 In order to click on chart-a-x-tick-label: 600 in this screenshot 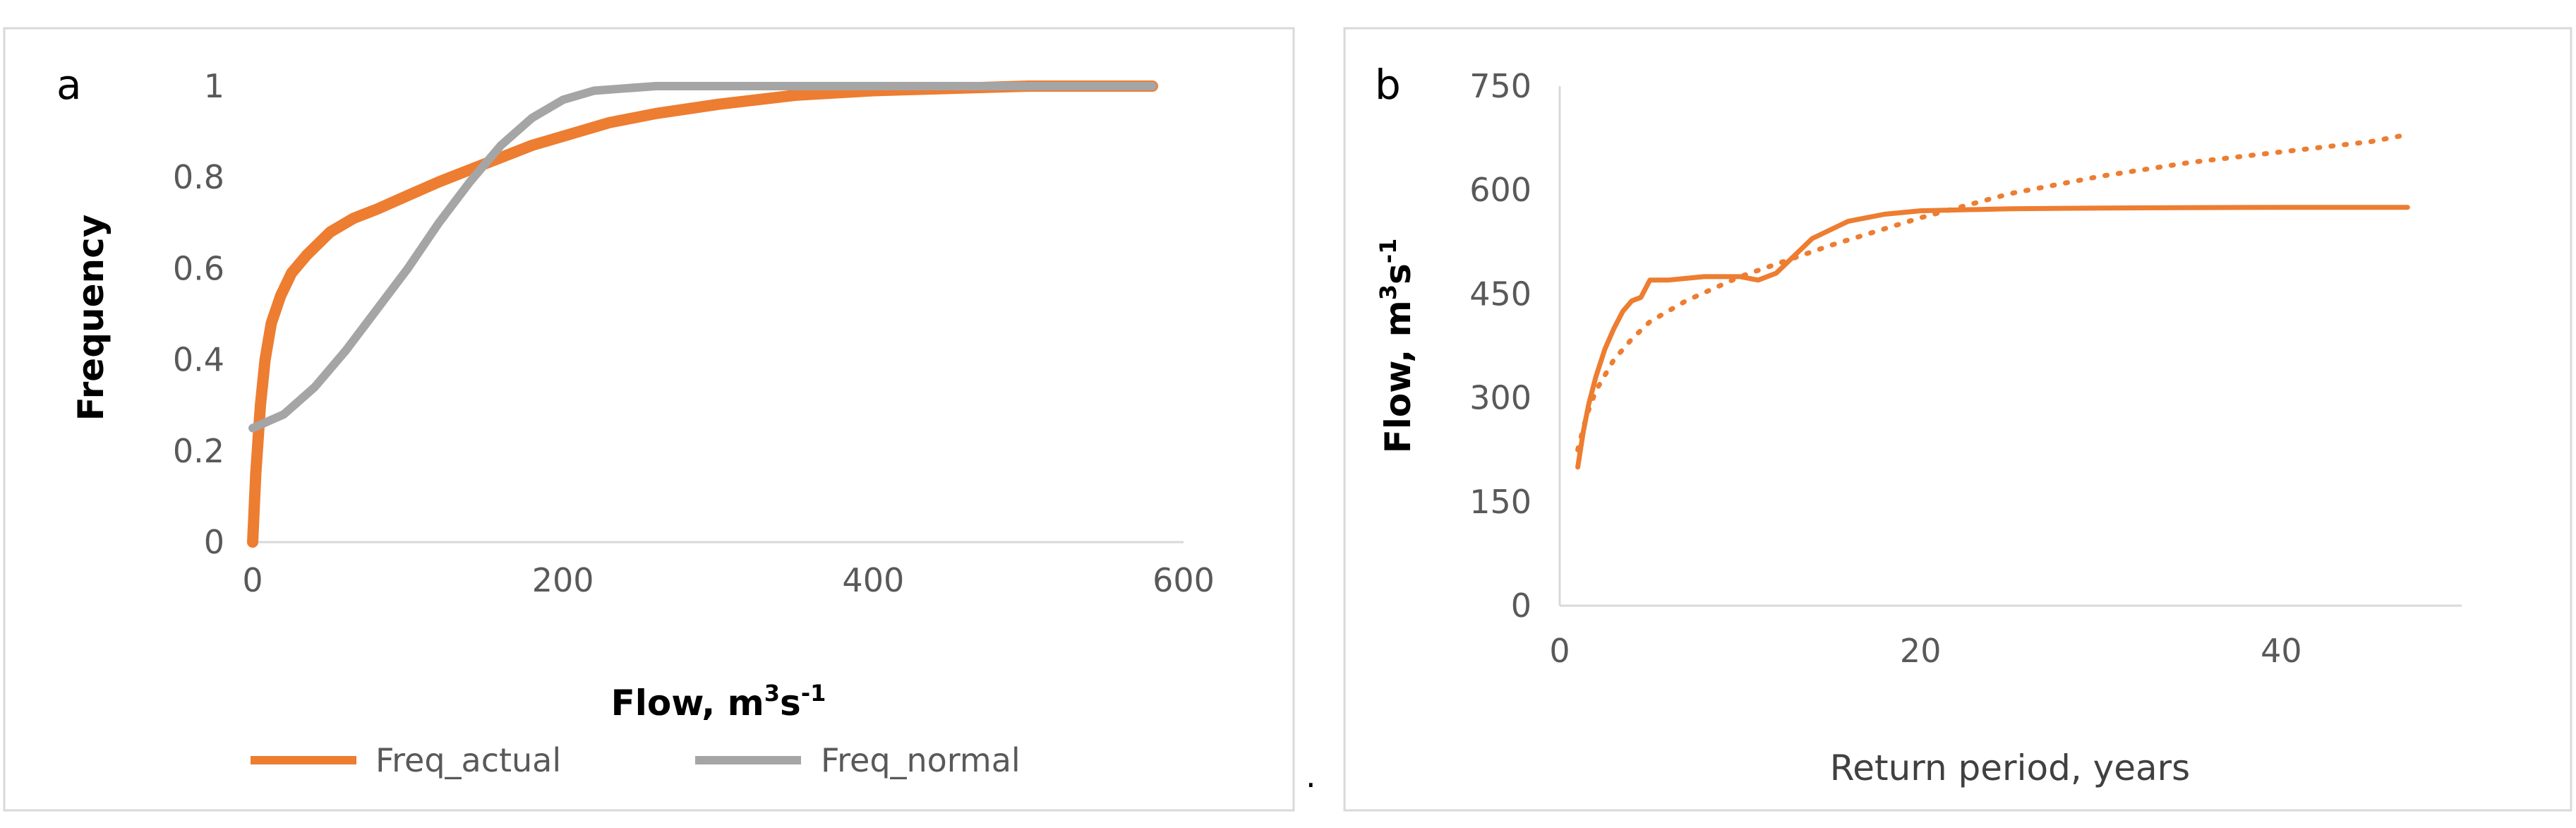, I will do `click(1183, 580)`.